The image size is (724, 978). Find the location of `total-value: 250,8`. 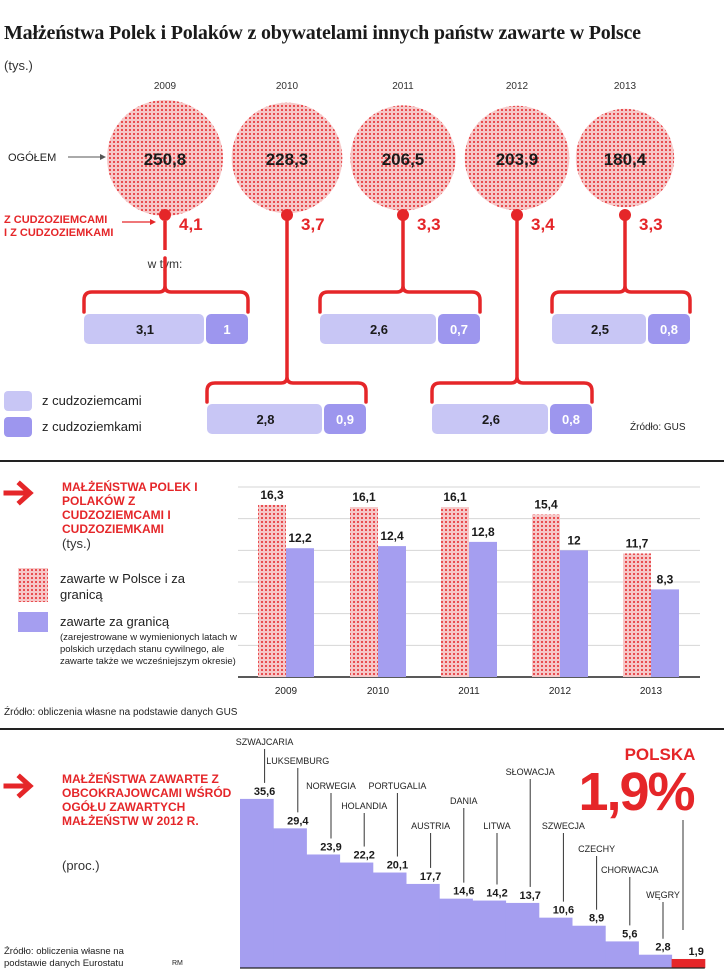

total-value: 250,8 is located at coordinates (165, 159).